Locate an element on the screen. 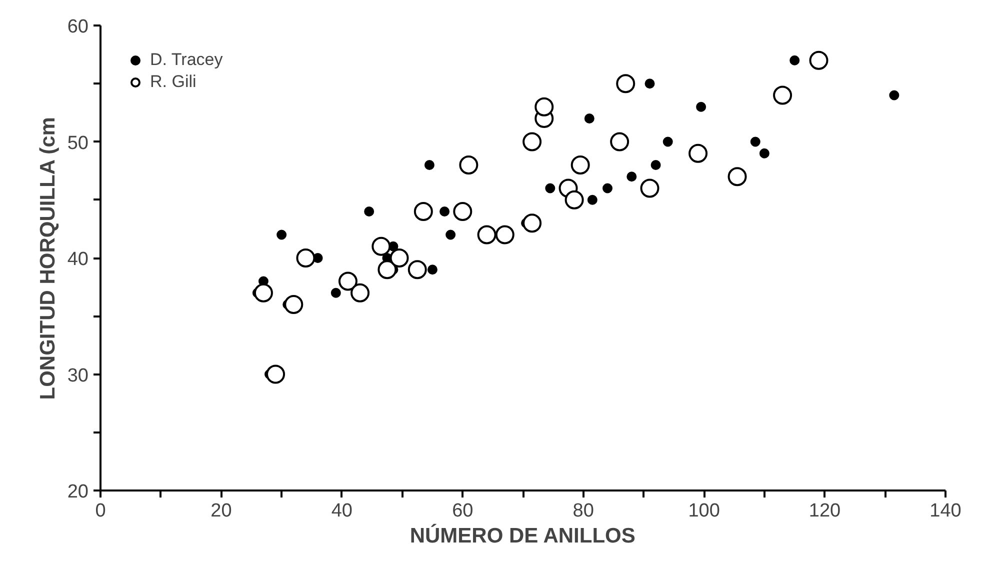 This screenshot has width=990, height=565. x-tick-label: 140 is located at coordinates (946, 511).